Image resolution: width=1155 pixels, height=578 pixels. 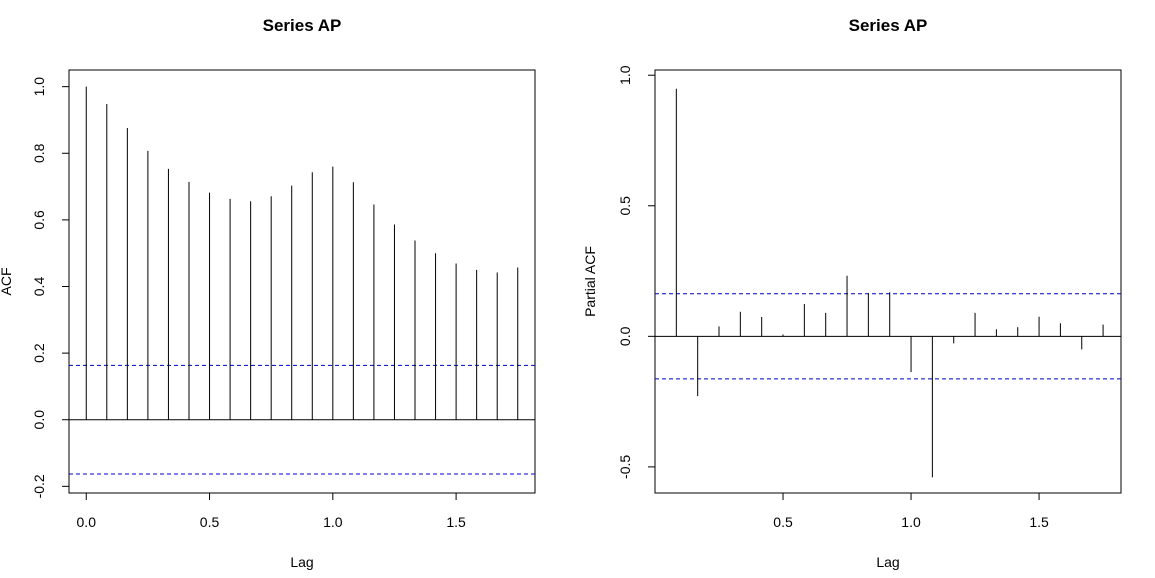 What do you see at coordinates (39, 486) in the screenshot?
I see `y-tick-label: -0.2` at bounding box center [39, 486].